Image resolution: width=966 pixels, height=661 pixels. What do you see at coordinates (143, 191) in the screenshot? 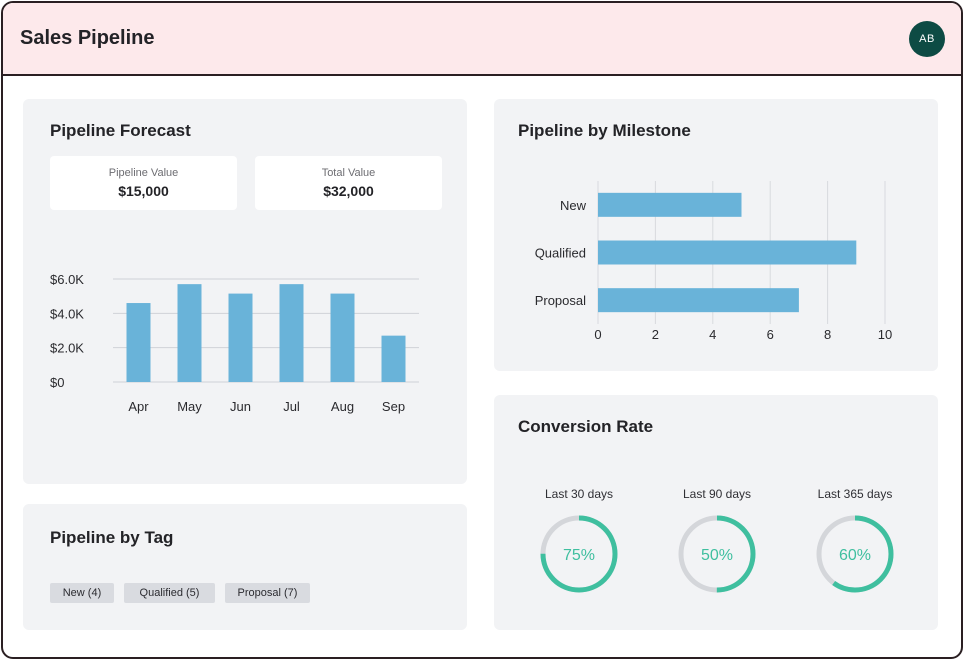
I see `pipeline-value: $15,000` at bounding box center [143, 191].